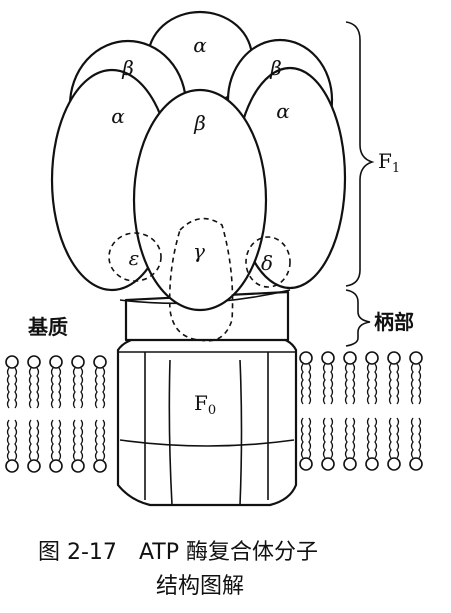 The image size is (451, 613). I want to click on inner-subunits, so click(199, 279).